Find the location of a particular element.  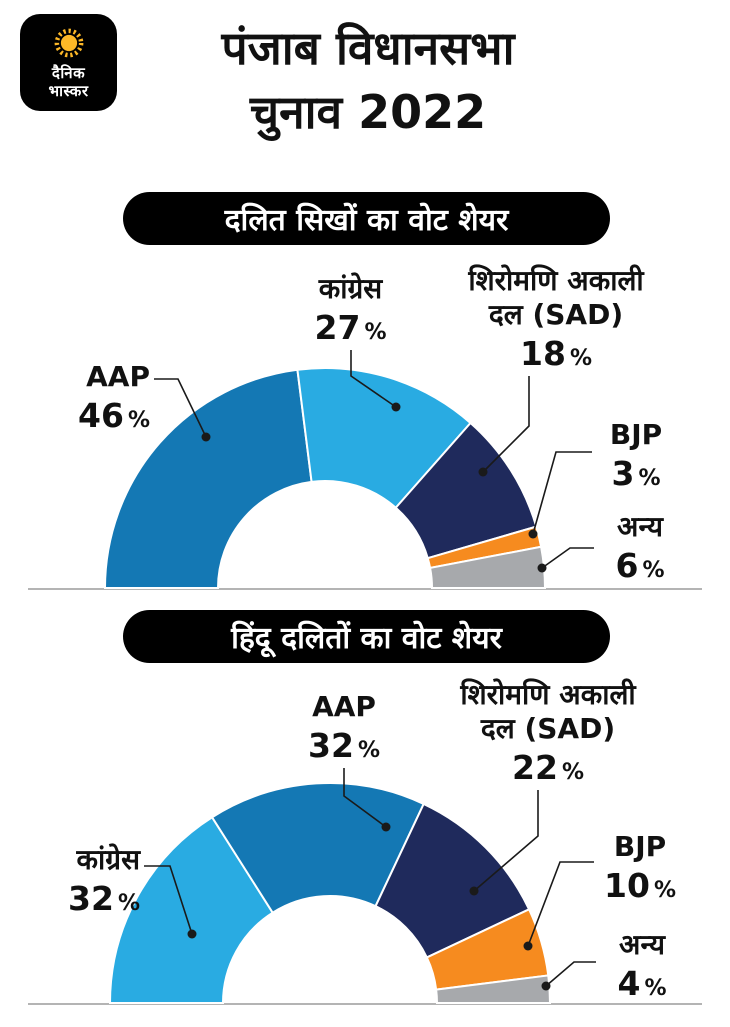

value-number: 18 is located at coordinates (543, 354).